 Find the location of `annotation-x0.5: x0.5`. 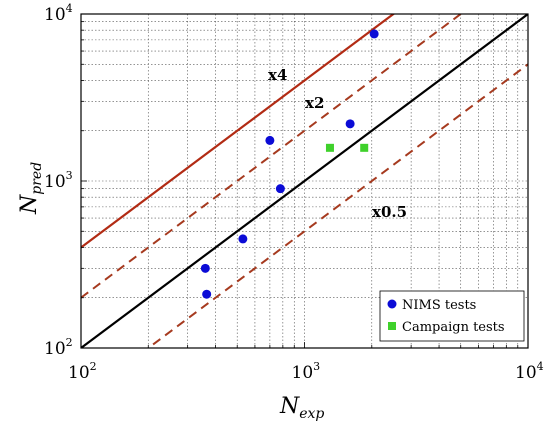

annotation-x0.5: x0.5 is located at coordinates (389, 212).